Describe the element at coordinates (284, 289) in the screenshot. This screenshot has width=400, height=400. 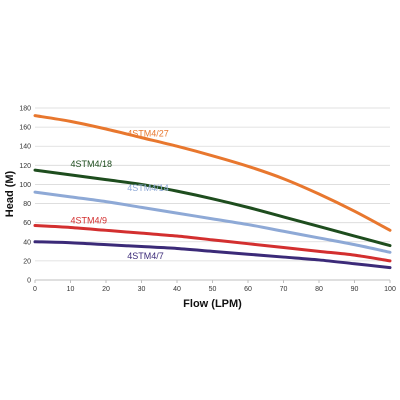
I see `x-tick-label: 70` at that location.